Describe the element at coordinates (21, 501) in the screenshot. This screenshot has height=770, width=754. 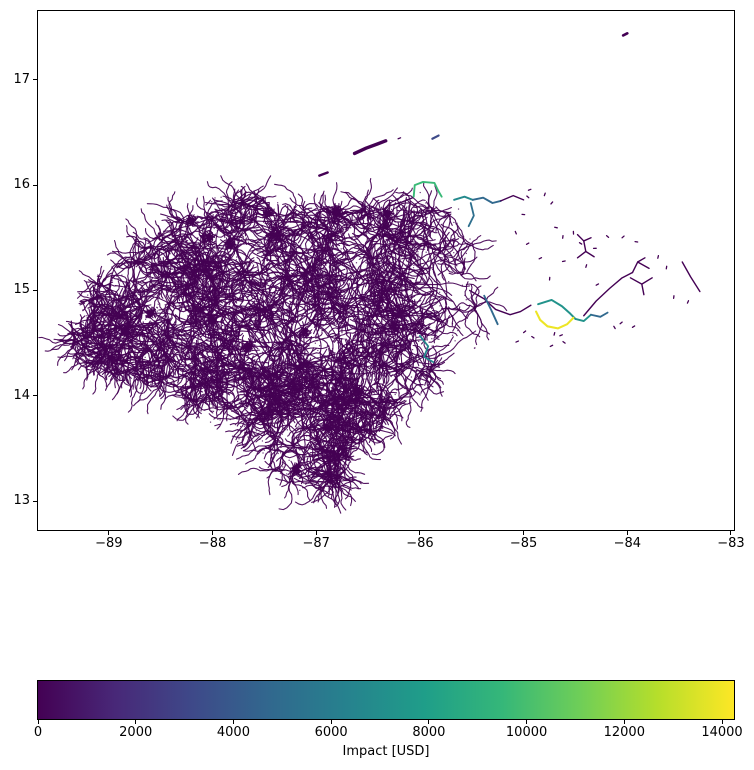
I see `y-axis-tick-label: 13` at that location.